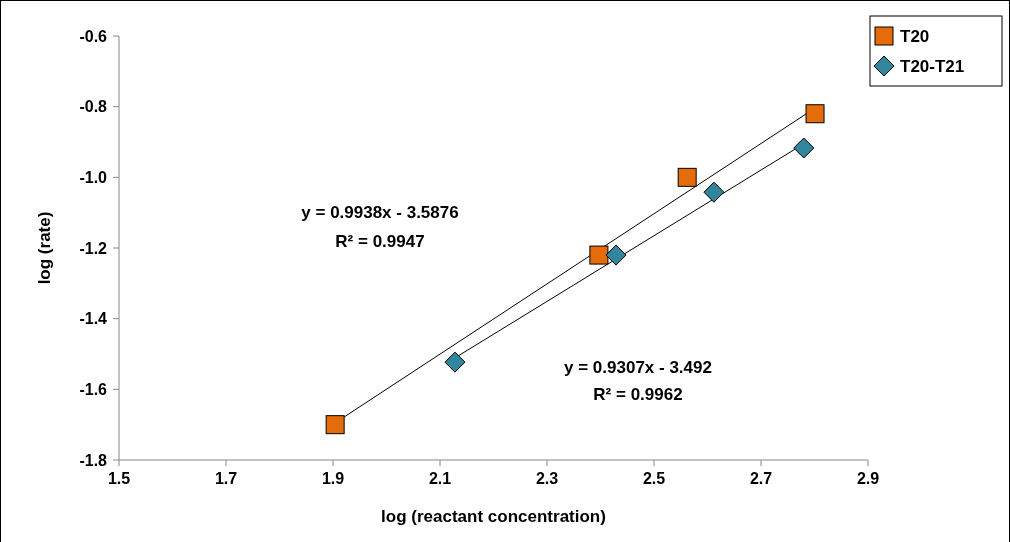 The image size is (1010, 542). What do you see at coordinates (226, 478) in the screenshot?
I see `x-tick-label: 1.7` at bounding box center [226, 478].